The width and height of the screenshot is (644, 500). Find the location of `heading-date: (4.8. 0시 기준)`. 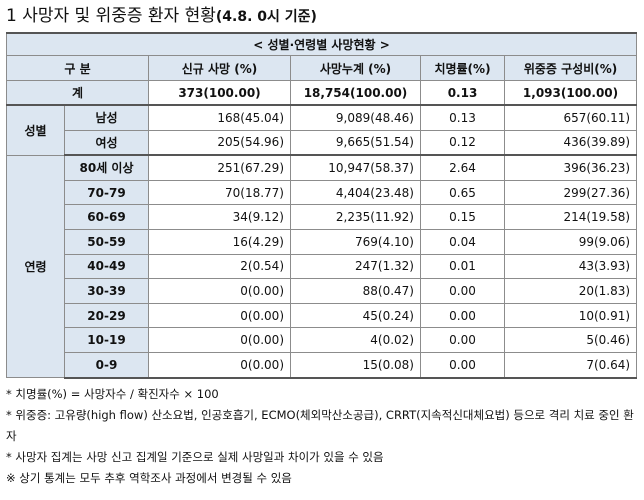

heading-date: (4.8. 0시 기준) is located at coordinates (266, 17).